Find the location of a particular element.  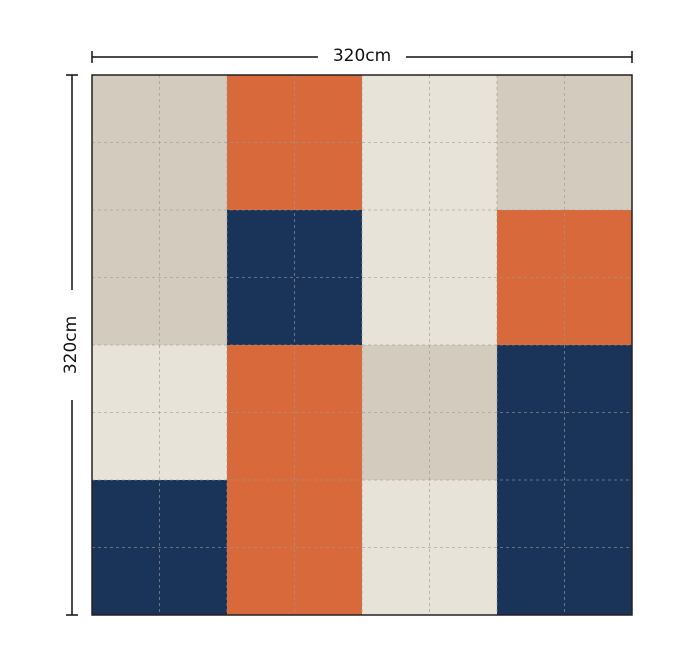

width-dimension is located at coordinates (362, 57).